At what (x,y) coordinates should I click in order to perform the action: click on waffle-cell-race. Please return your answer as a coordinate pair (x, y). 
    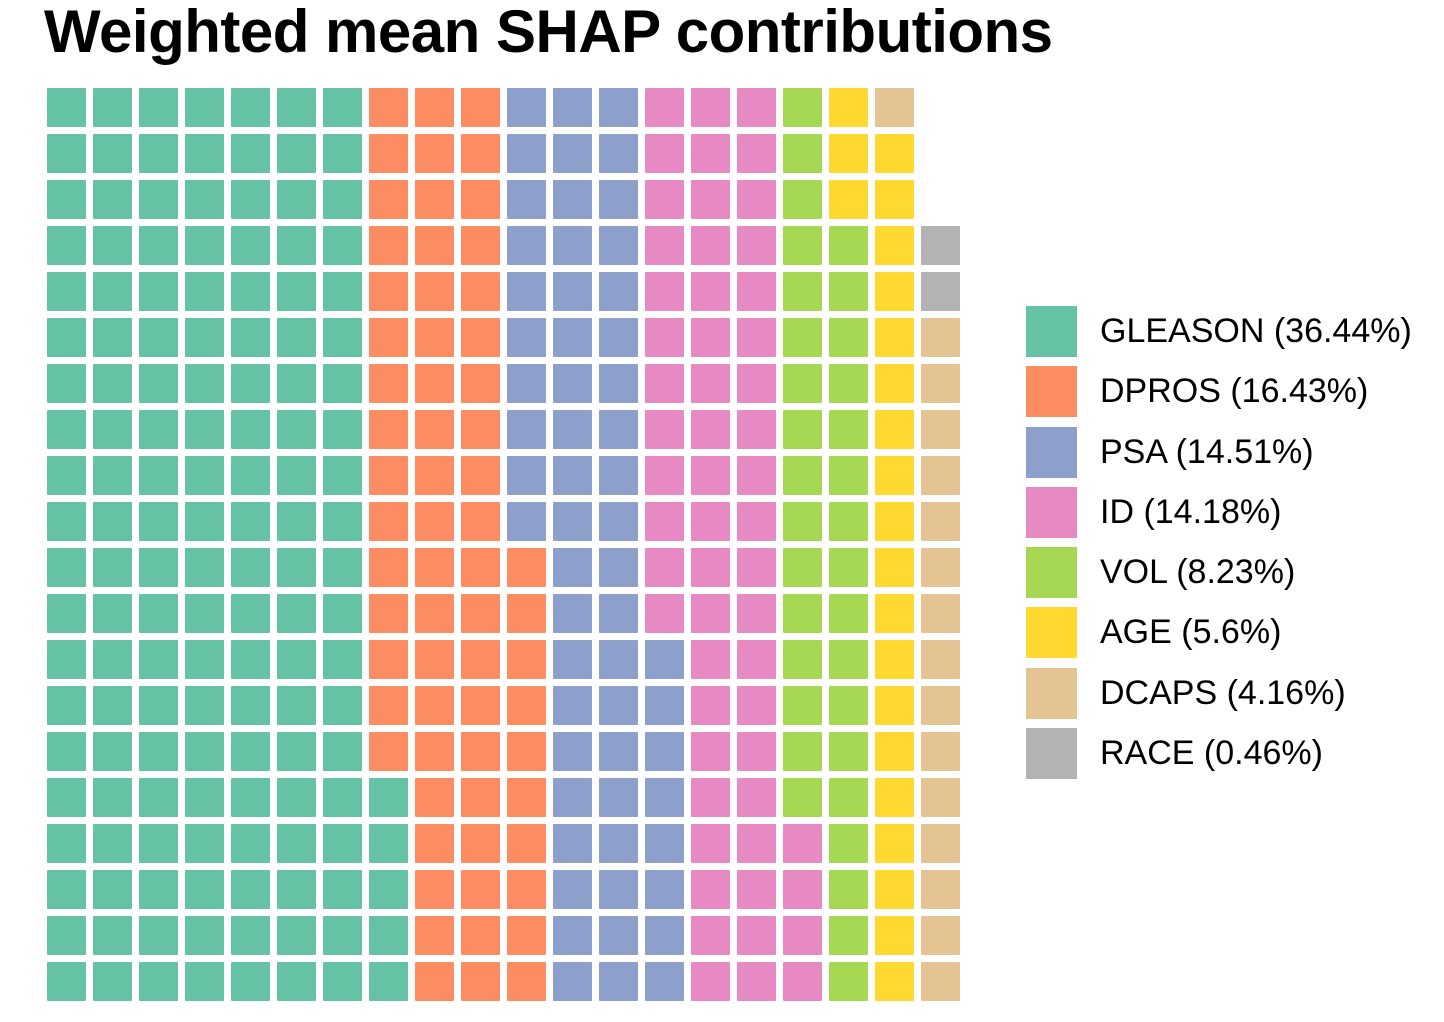
    Looking at the image, I should click on (940, 291).